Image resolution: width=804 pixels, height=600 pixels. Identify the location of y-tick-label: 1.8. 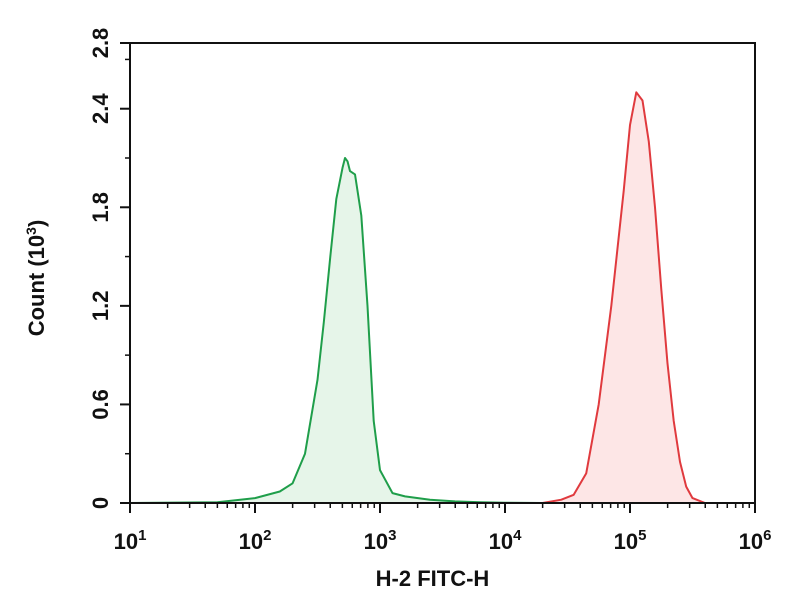
(100, 207).